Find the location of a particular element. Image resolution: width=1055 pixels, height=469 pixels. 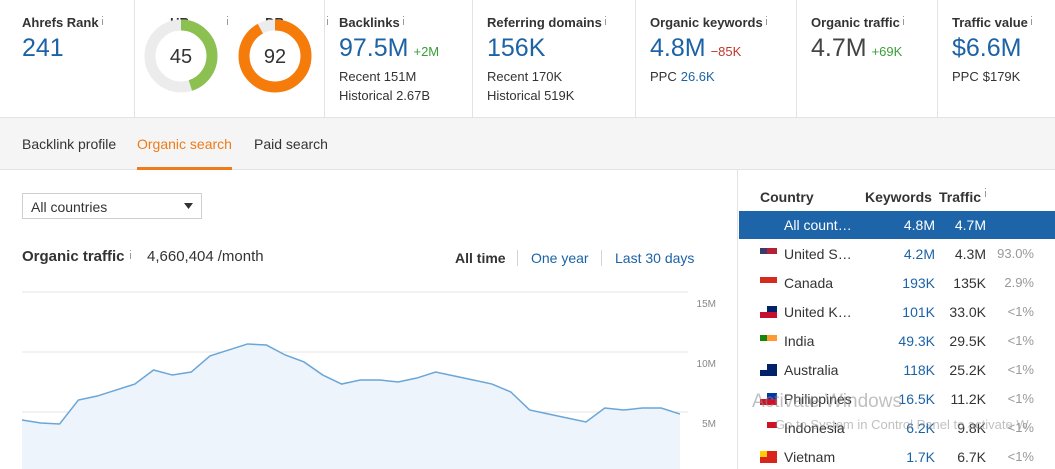

metric-label: Traffic value is located at coordinates (990, 22).